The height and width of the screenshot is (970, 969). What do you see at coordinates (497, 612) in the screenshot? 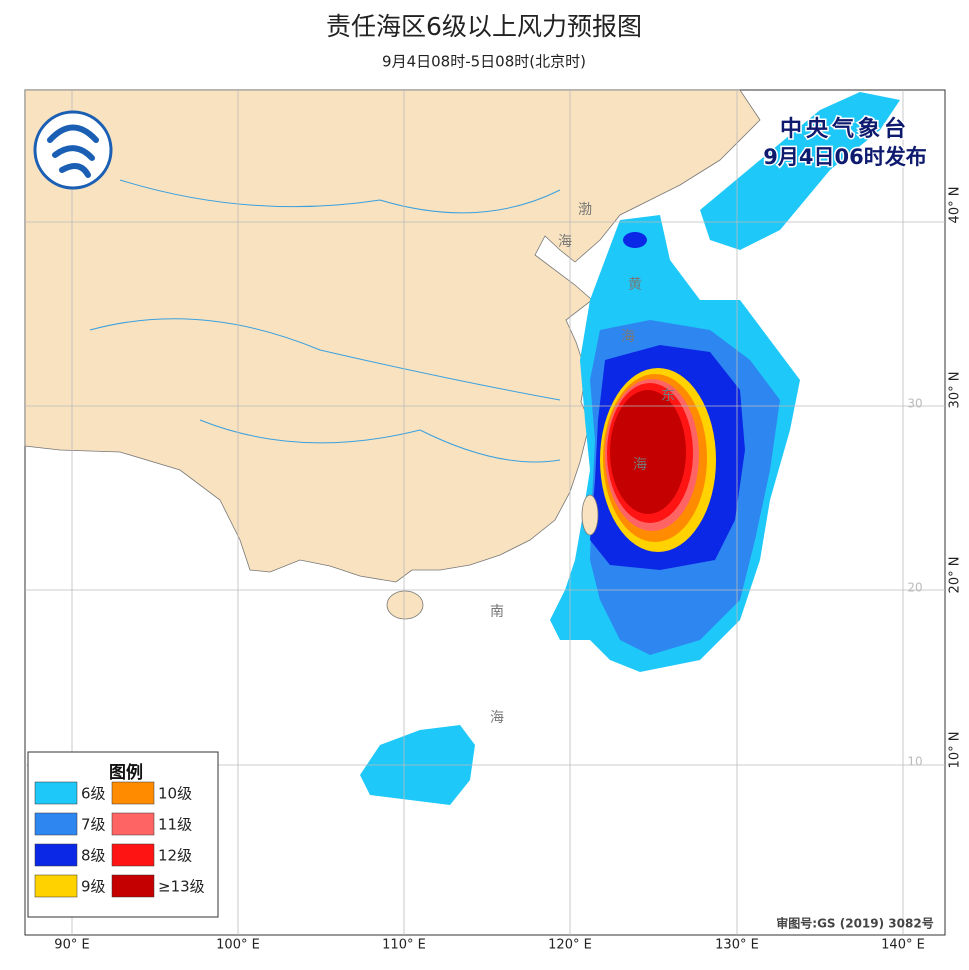
I see `sea-label: 南` at bounding box center [497, 612].